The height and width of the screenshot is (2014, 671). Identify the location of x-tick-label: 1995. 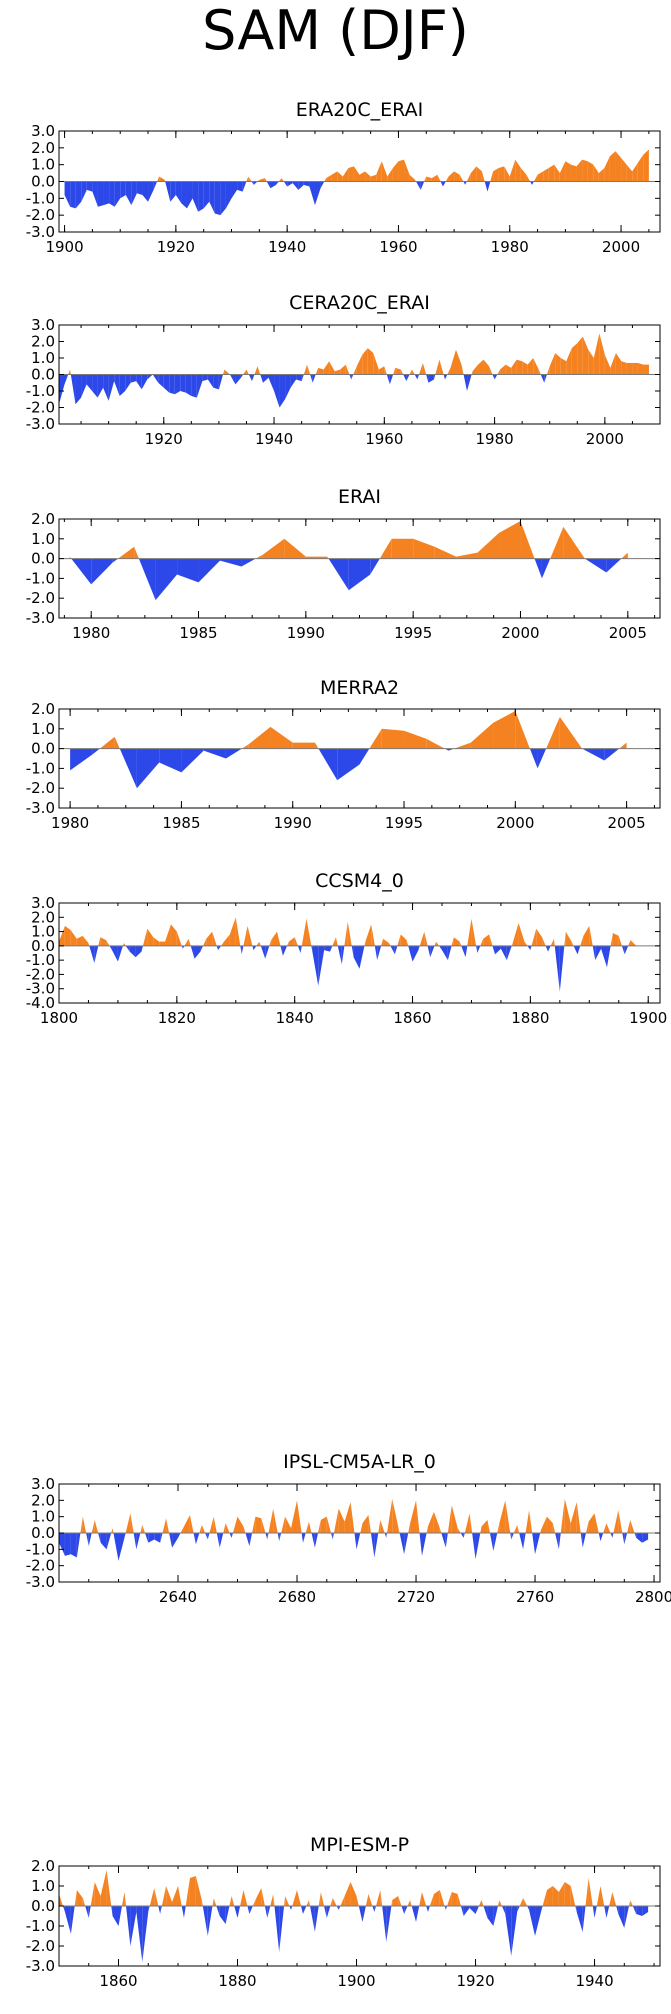
(404, 823).